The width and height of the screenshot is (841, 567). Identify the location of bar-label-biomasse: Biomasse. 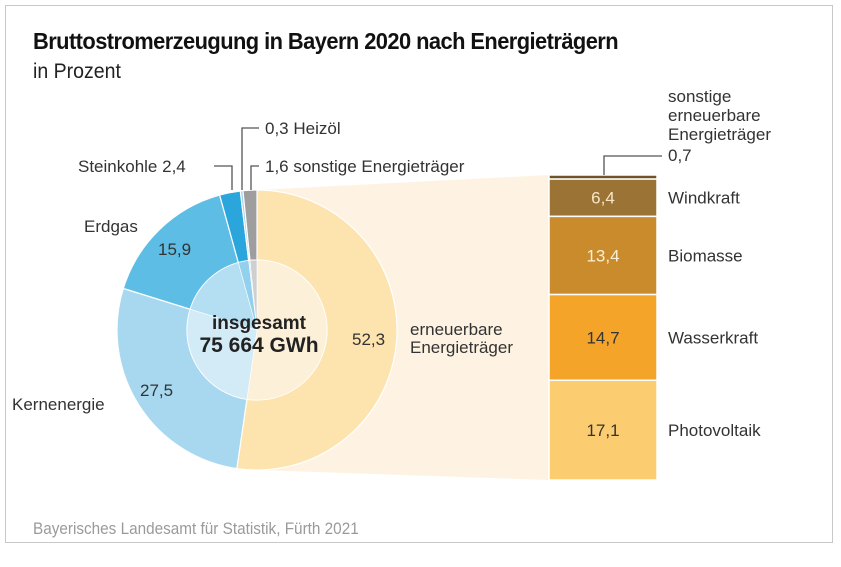
(705, 255).